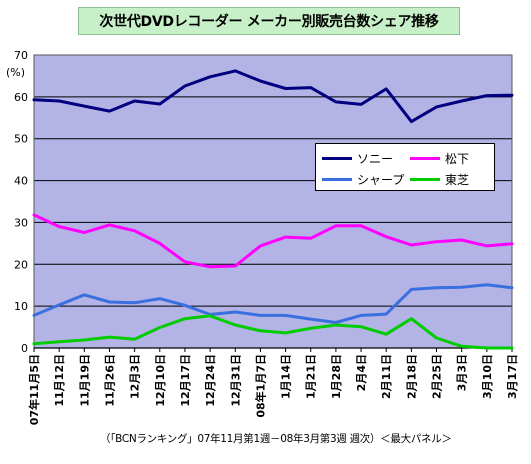 This screenshot has width=531, height=464. Describe the element at coordinates (457, 179) in the screenshot. I see `legend-label-toshiba: 東芝` at that location.